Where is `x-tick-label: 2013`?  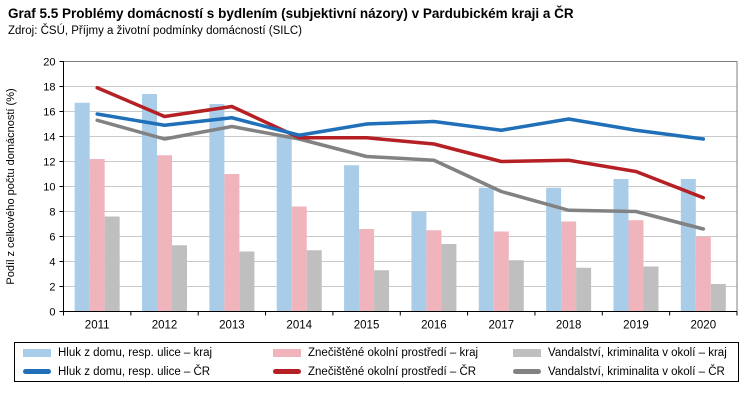 x-tick-label: 2013 is located at coordinates (232, 326).